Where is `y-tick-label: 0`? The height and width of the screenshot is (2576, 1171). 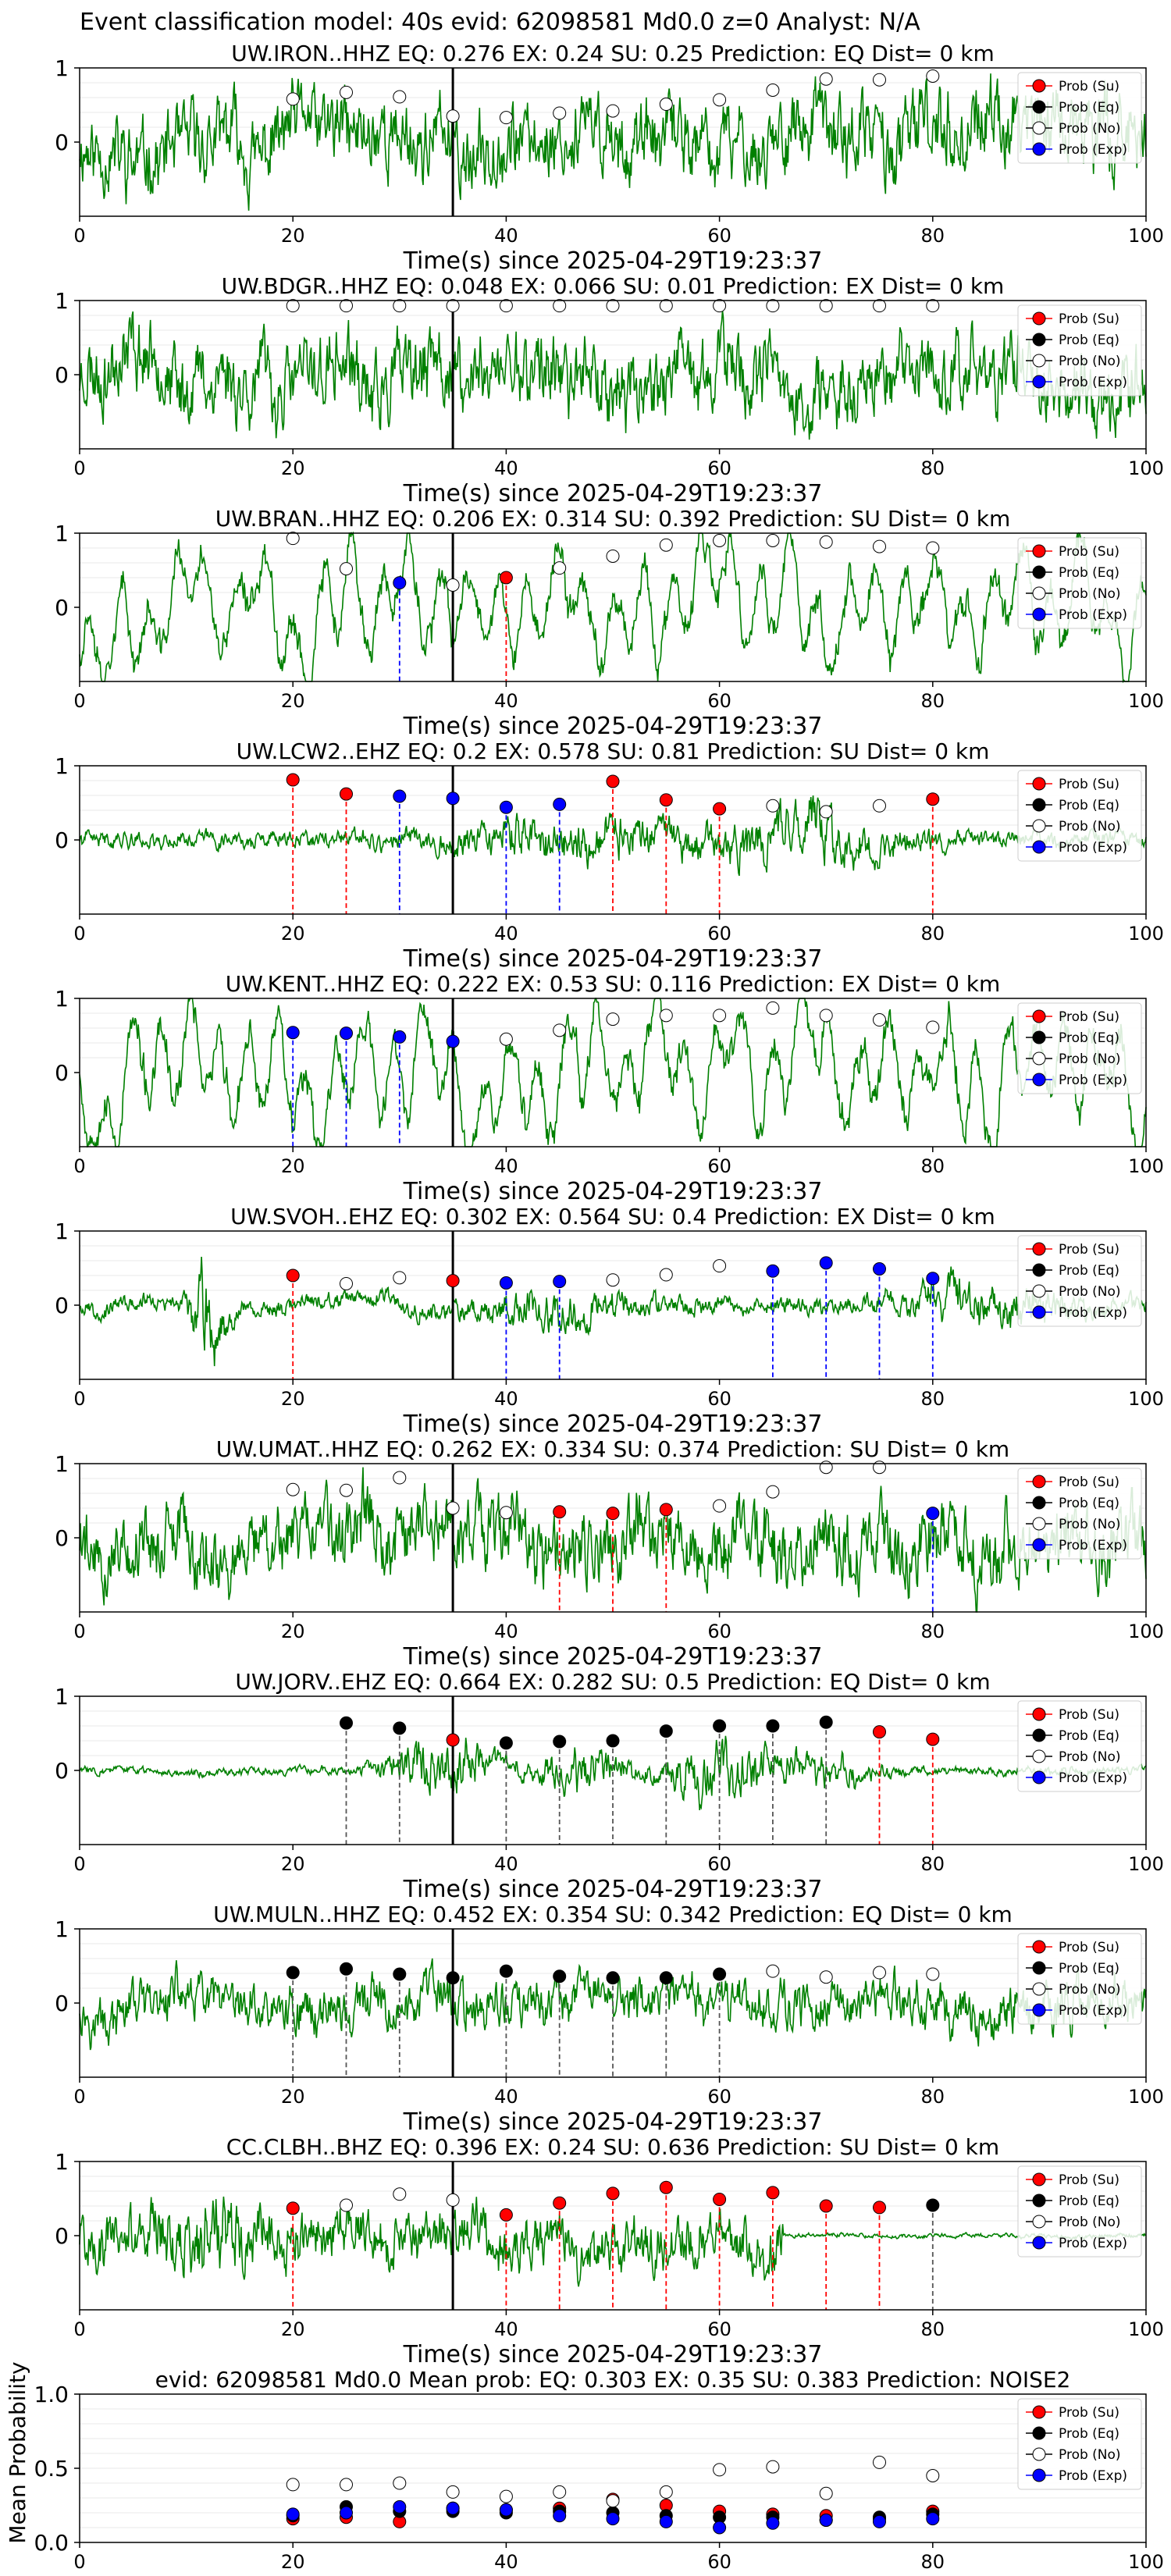 y-tick-label: 0 is located at coordinates (62, 2003).